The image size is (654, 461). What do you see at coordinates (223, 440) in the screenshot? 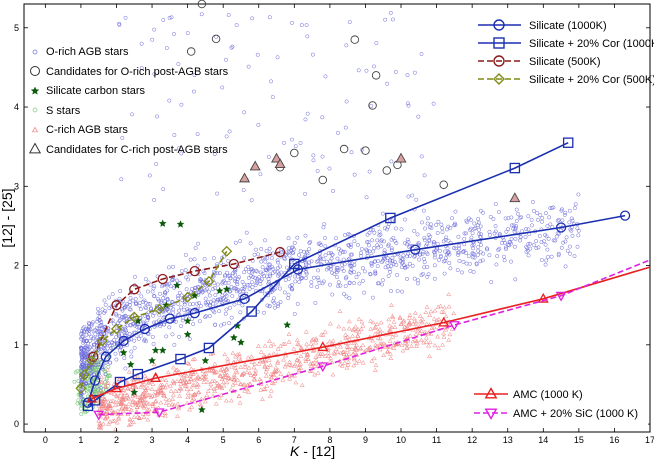
I see `x-tick-label: 5` at bounding box center [223, 440].